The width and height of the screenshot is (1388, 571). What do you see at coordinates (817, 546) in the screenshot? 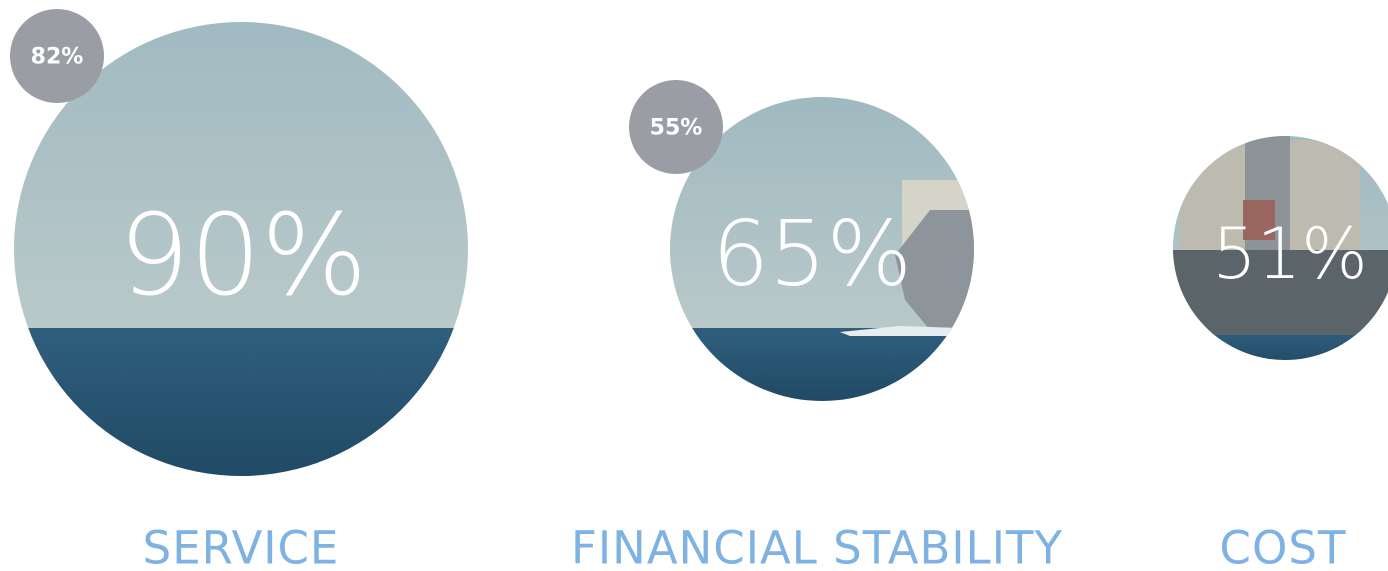
I see `category-label: FINANCIAL STABILITY` at bounding box center [817, 546].